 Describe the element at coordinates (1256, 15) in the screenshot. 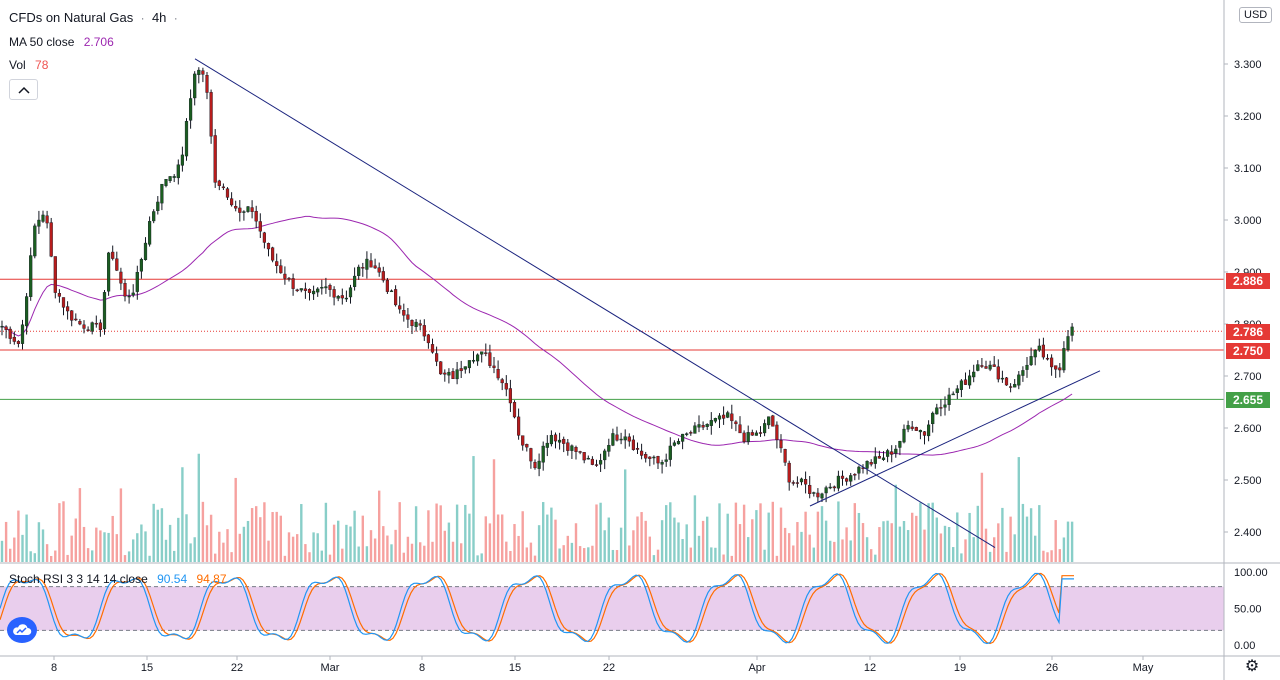

I see `currency-badge: USD` at that location.